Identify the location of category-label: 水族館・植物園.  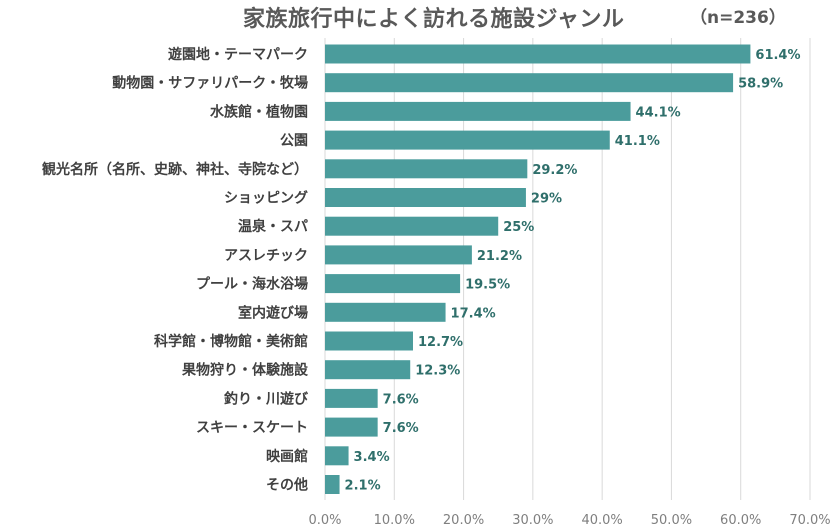
(259, 111).